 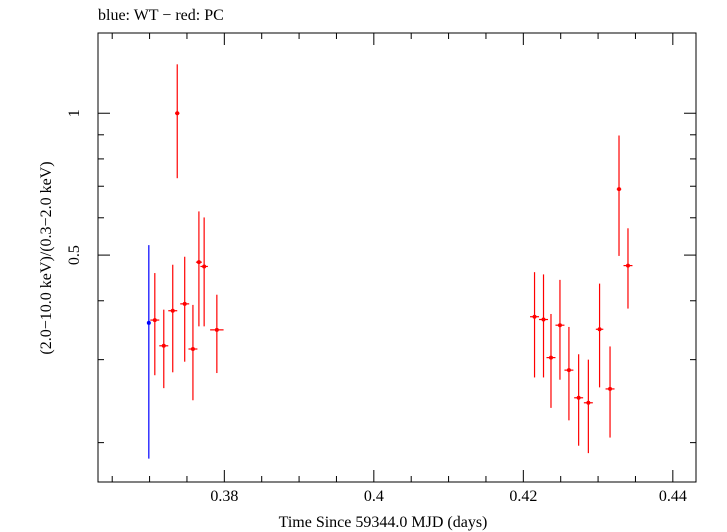 What do you see at coordinates (161, 15) in the screenshot?
I see `chart-title: blue: WT − red: PC` at bounding box center [161, 15].